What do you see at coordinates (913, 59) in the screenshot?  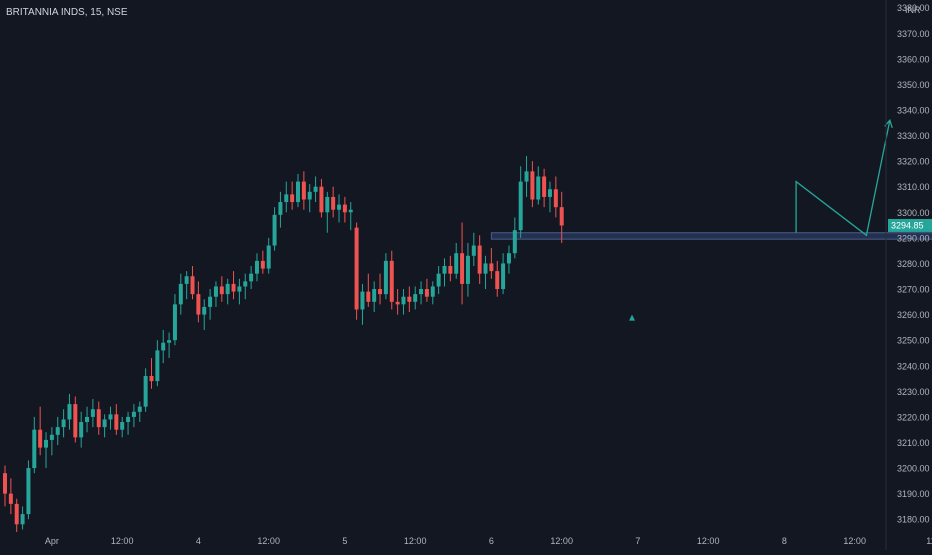 I see `price-tick-label: 3360.00` at bounding box center [913, 59].